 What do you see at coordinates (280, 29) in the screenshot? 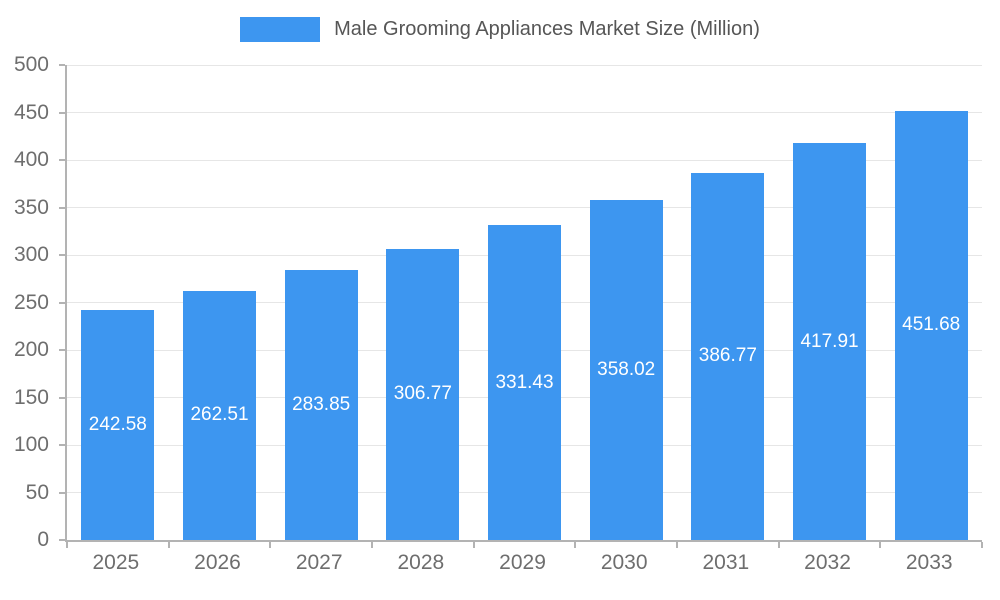
I see `legend-swatch-icon` at bounding box center [280, 29].